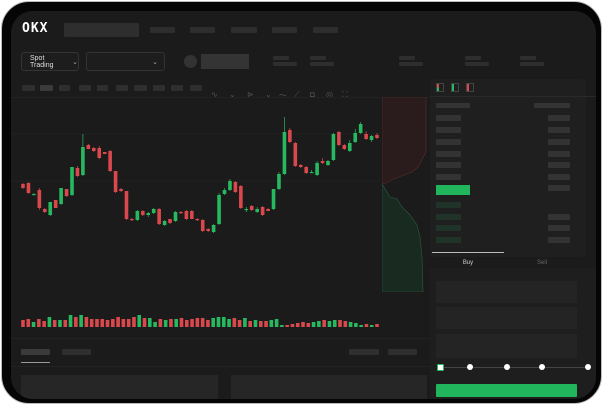  Describe the element at coordinates (283, 95) in the screenshot. I see `line-icon: 〜` at that location.